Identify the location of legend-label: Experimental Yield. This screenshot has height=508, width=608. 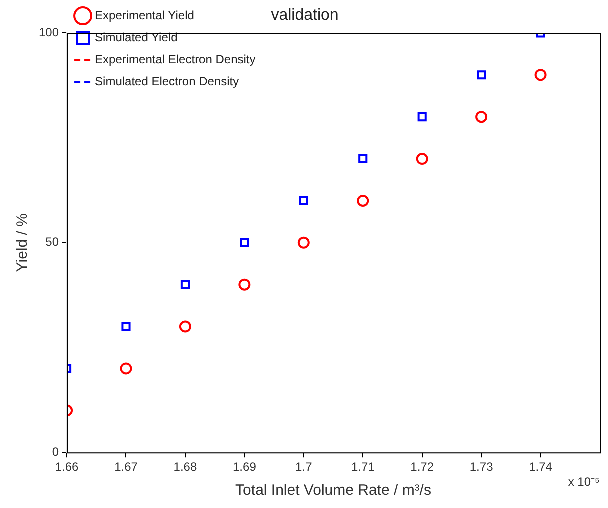
(144, 15).